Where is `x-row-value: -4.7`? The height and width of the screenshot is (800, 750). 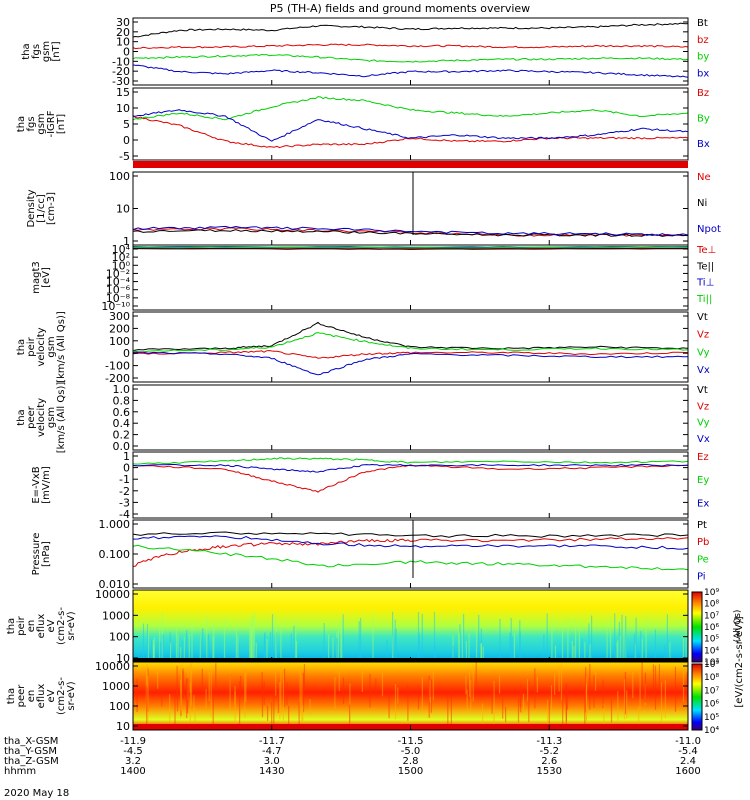
x-row-value: -4.7 is located at coordinates (272, 751).